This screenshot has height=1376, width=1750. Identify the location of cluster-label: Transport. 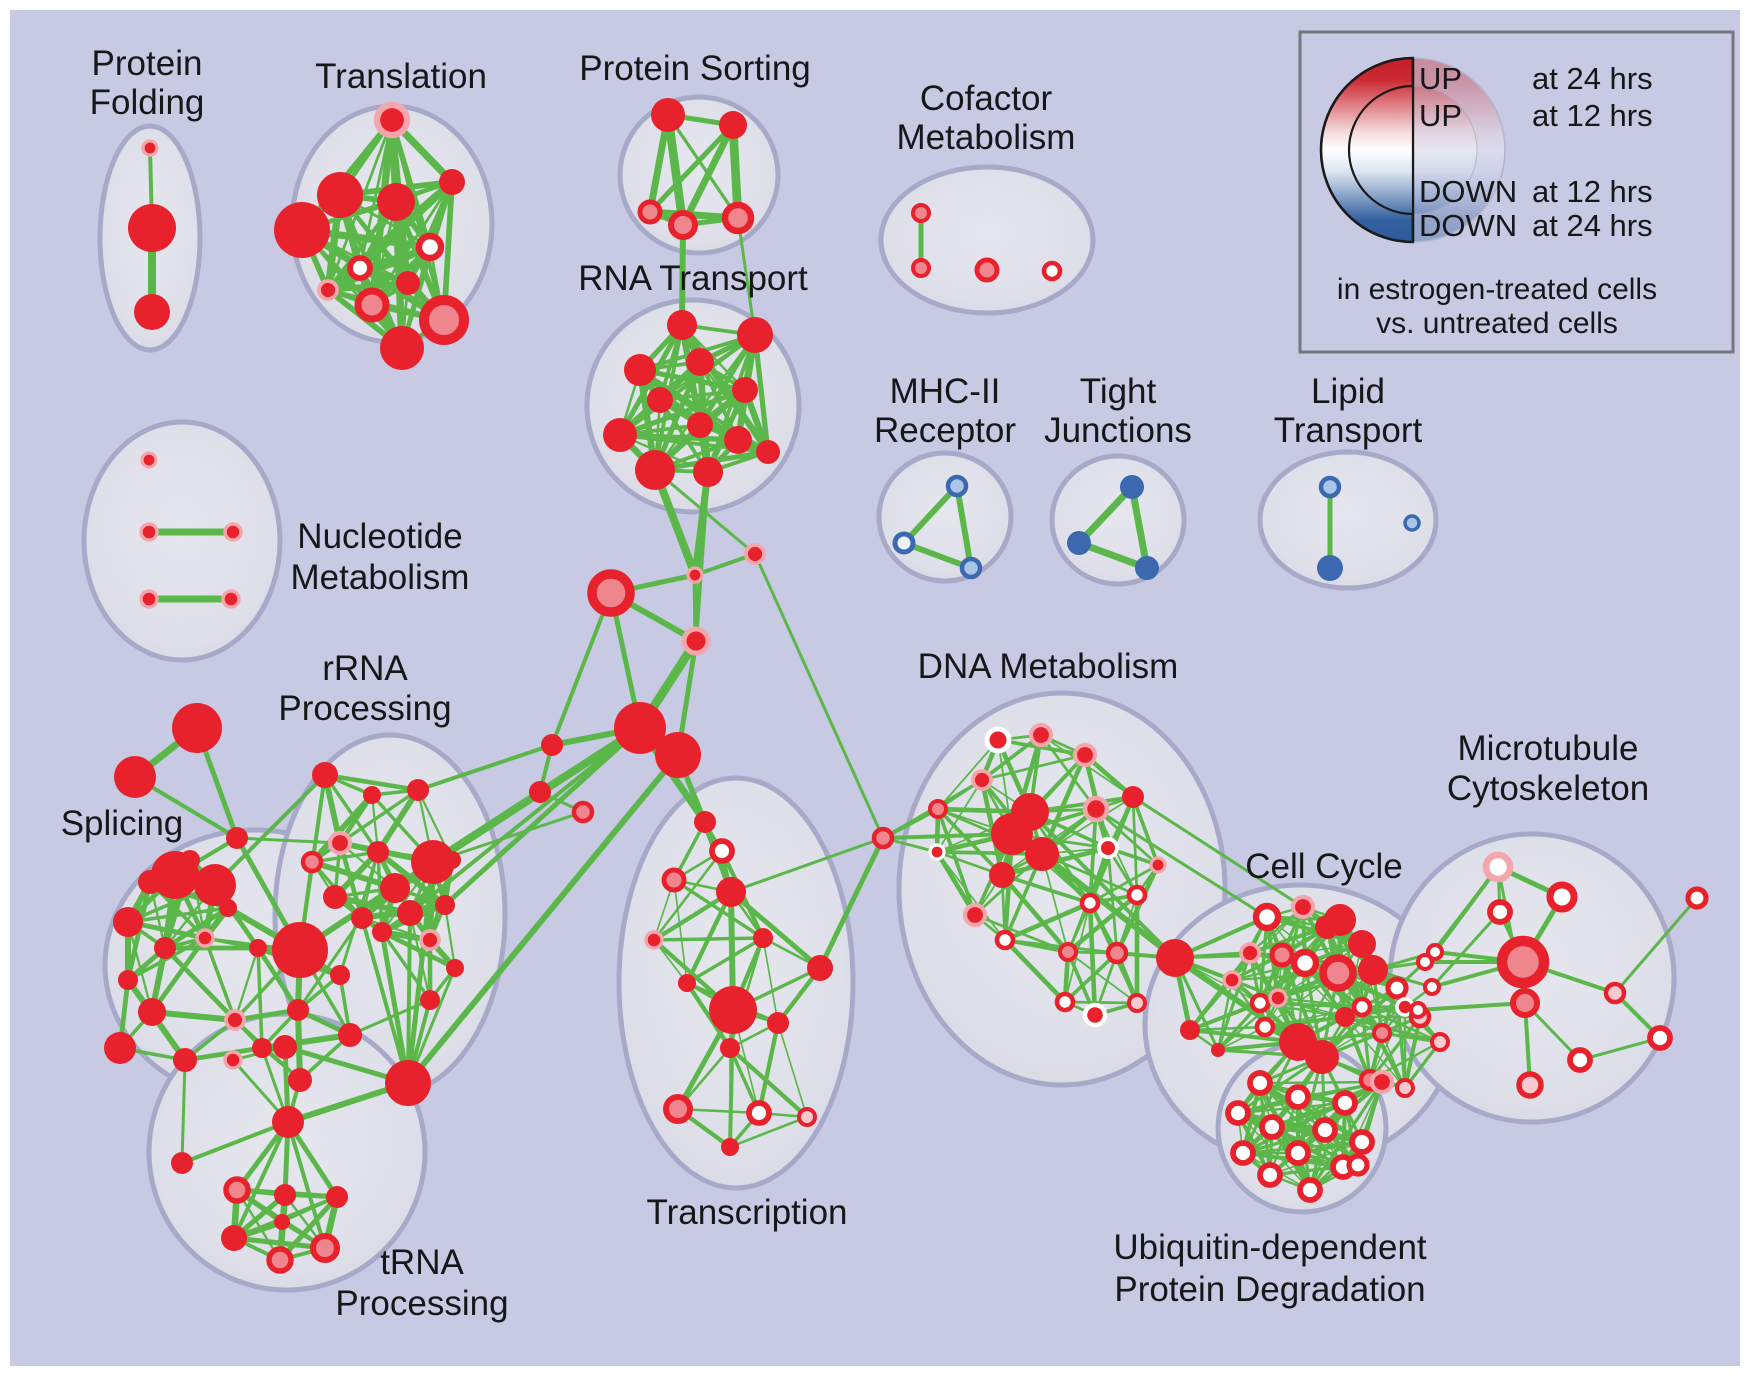
(1348, 430).